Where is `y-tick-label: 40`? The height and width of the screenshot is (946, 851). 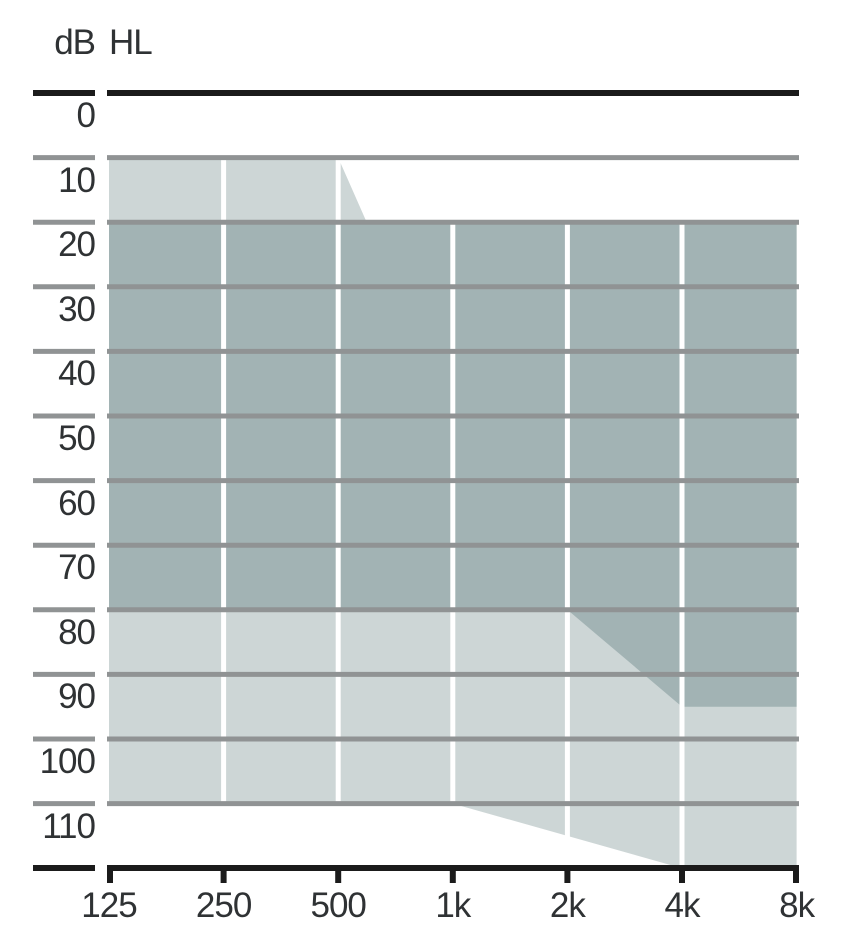
y-tick-label: 40 is located at coordinates (77, 374).